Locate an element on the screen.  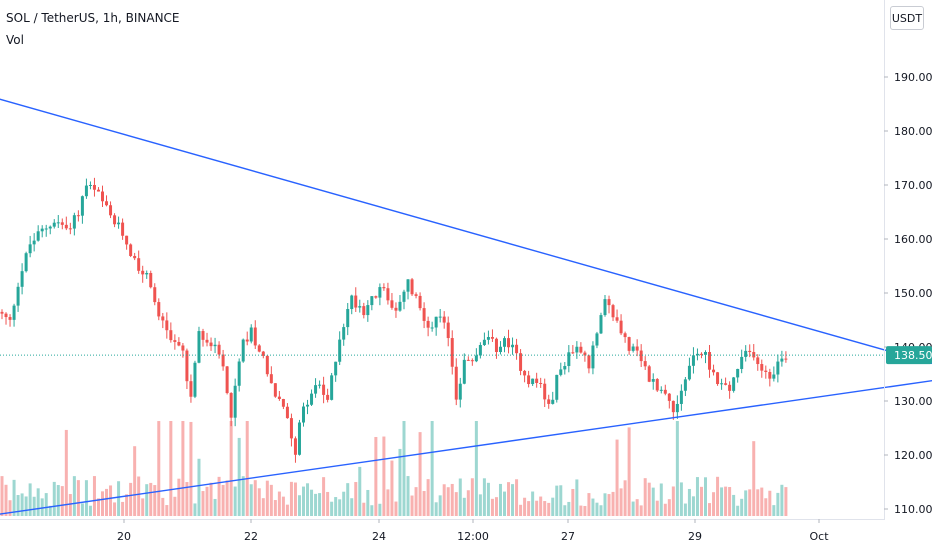
x-tick-label: 24 is located at coordinates (379, 536).